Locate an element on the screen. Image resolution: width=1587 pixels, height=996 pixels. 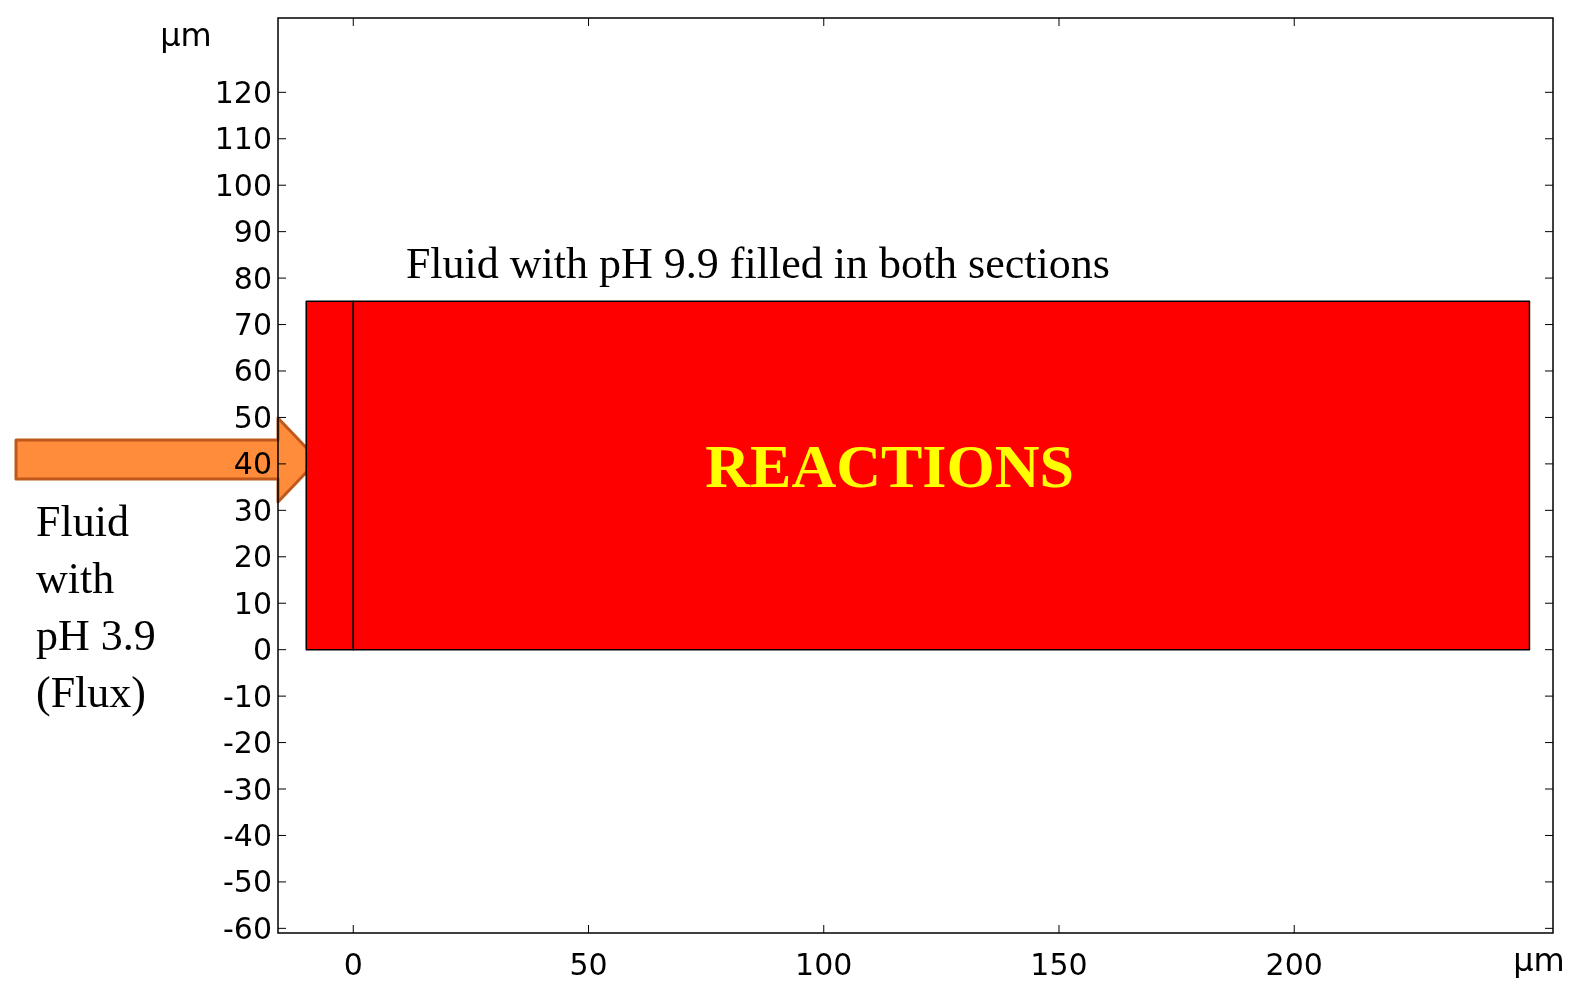
y-tick-label: -50 is located at coordinates (247, 882).